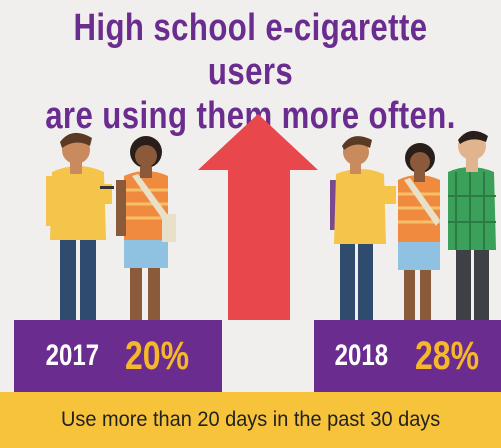  Describe the element at coordinates (446, 355) in the screenshot. I see `stat-percent: 28%` at that location.